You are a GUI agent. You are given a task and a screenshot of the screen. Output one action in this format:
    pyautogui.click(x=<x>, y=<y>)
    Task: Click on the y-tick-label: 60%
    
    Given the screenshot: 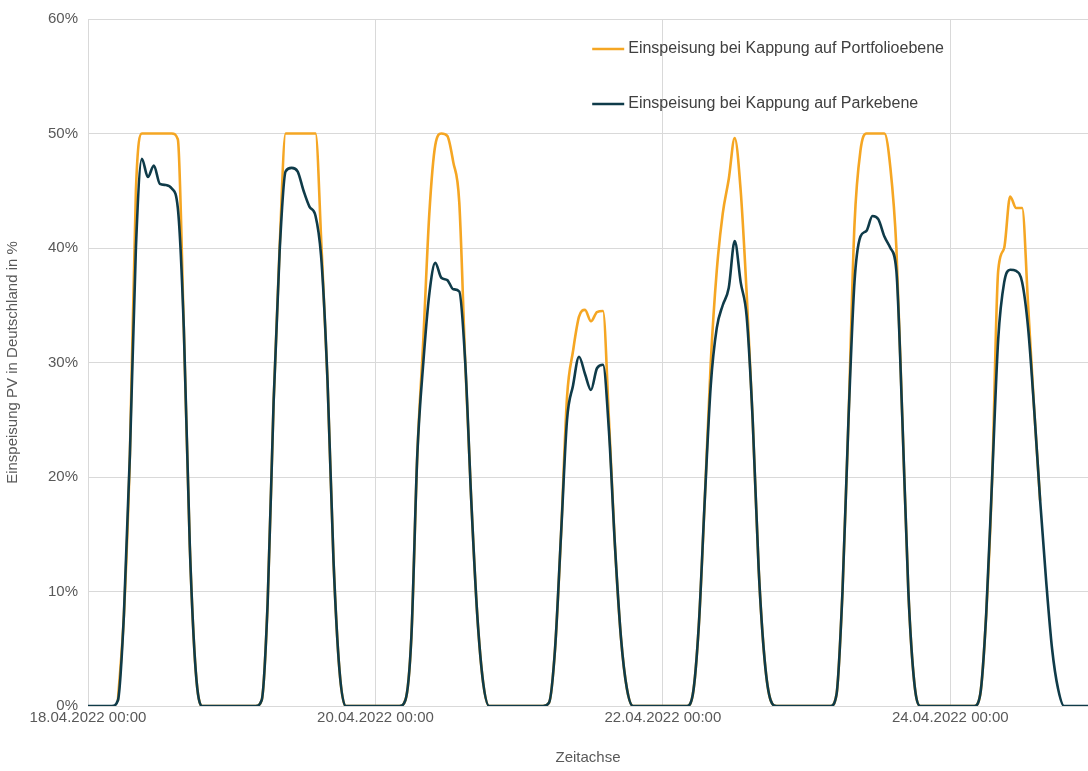 What is the action you would take?
    pyautogui.click(x=62, y=18)
    